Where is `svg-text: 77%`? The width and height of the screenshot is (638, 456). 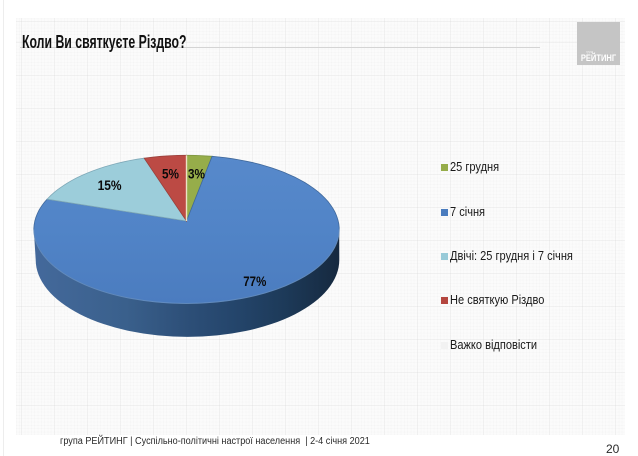 svg-text: 77% is located at coordinates (254, 281).